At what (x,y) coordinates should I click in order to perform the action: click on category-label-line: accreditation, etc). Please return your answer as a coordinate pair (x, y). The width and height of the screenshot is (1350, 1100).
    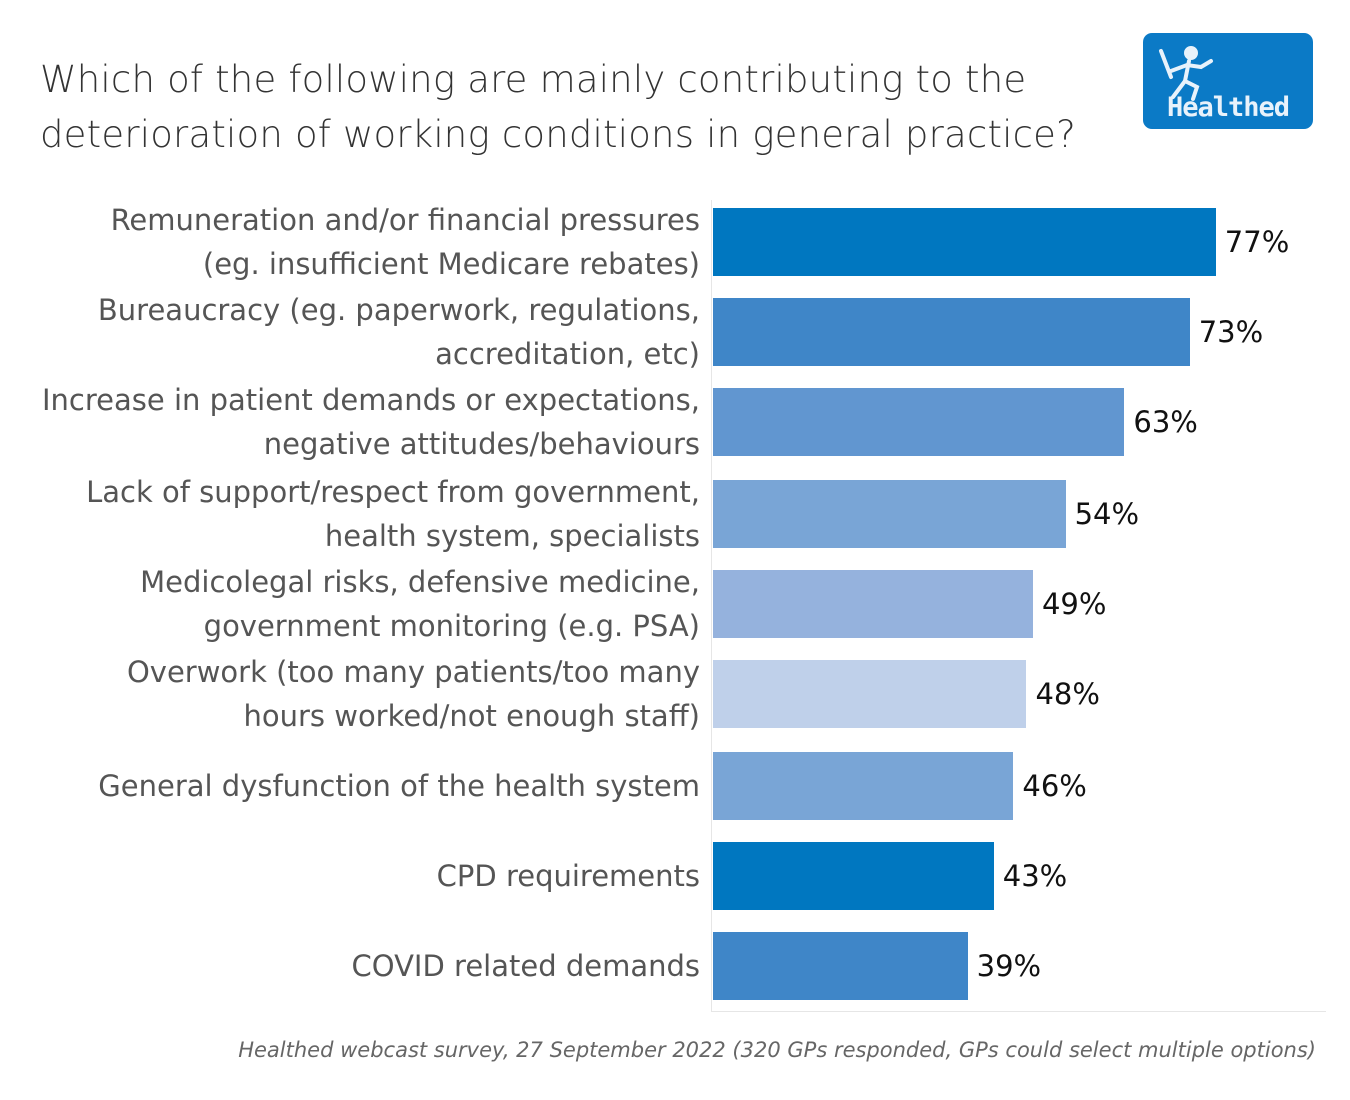
    Looking at the image, I should click on (567, 354).